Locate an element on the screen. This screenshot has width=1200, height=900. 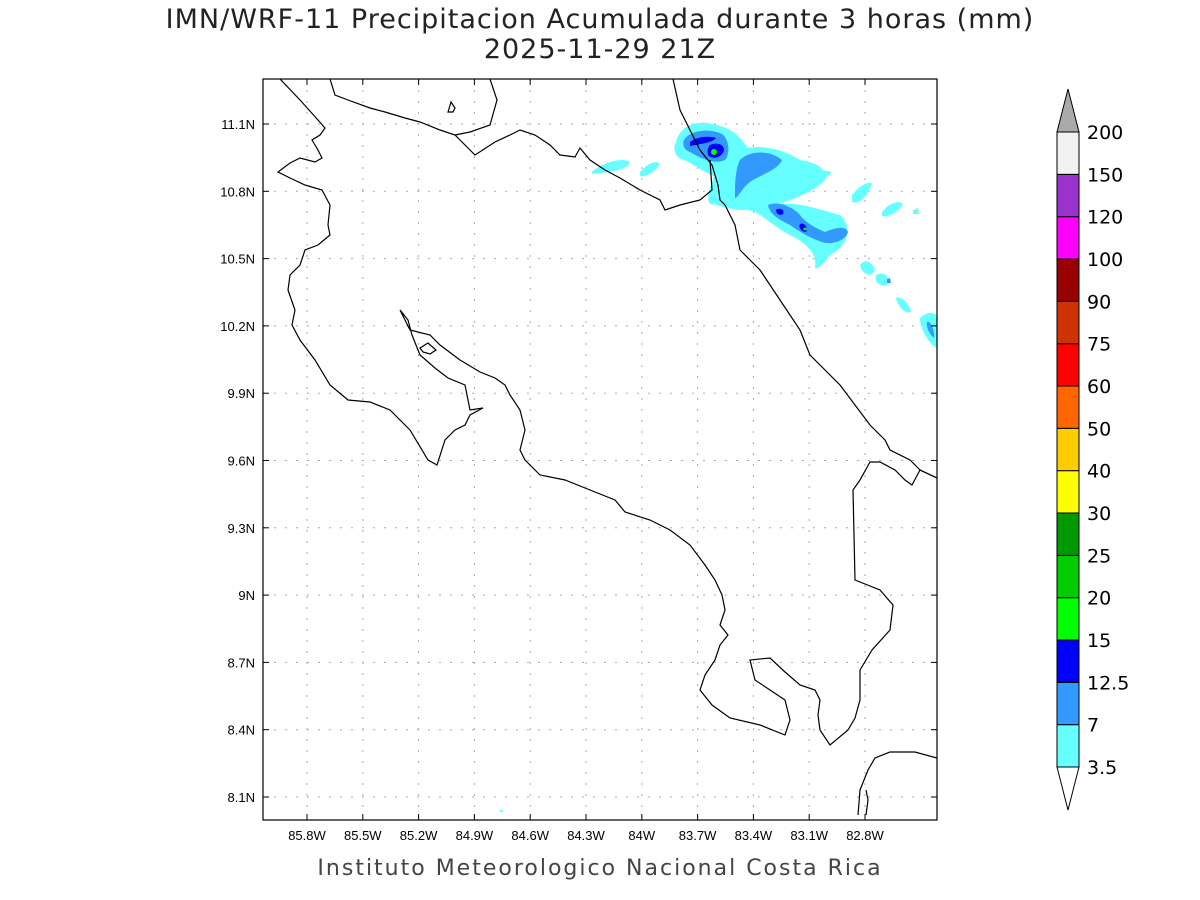
lon-tick-label: 85.5W is located at coordinates (363, 835).